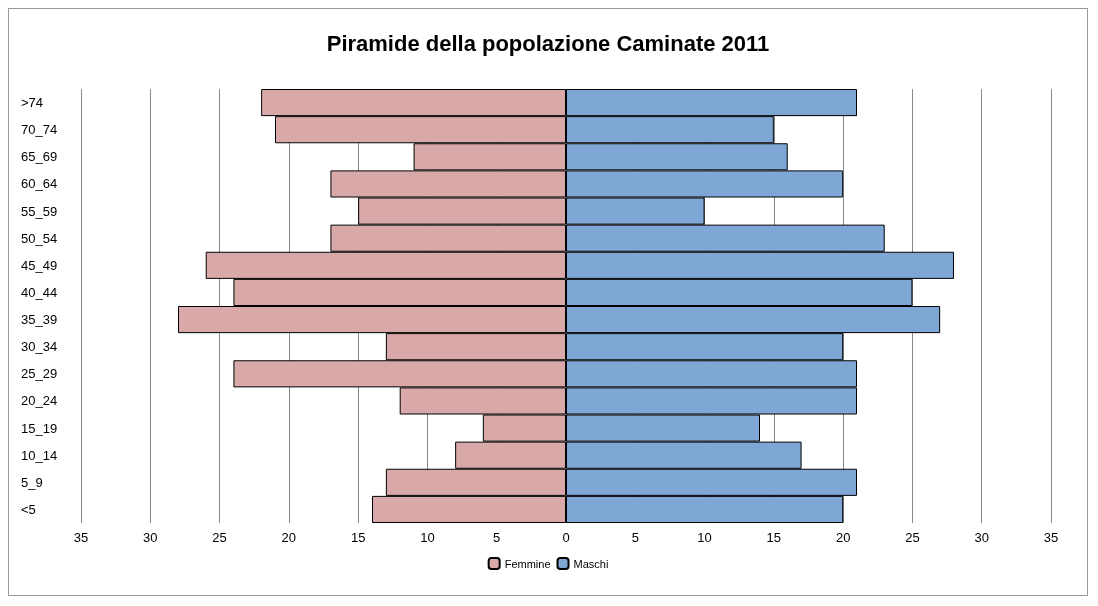 The height and width of the screenshot is (606, 1098). I want to click on legend-label: Maschi, so click(591, 563).